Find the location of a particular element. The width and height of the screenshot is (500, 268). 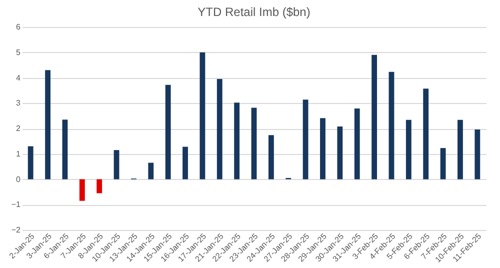

chart-title: YTD Retail Imb ($bn) is located at coordinates (254, 12).